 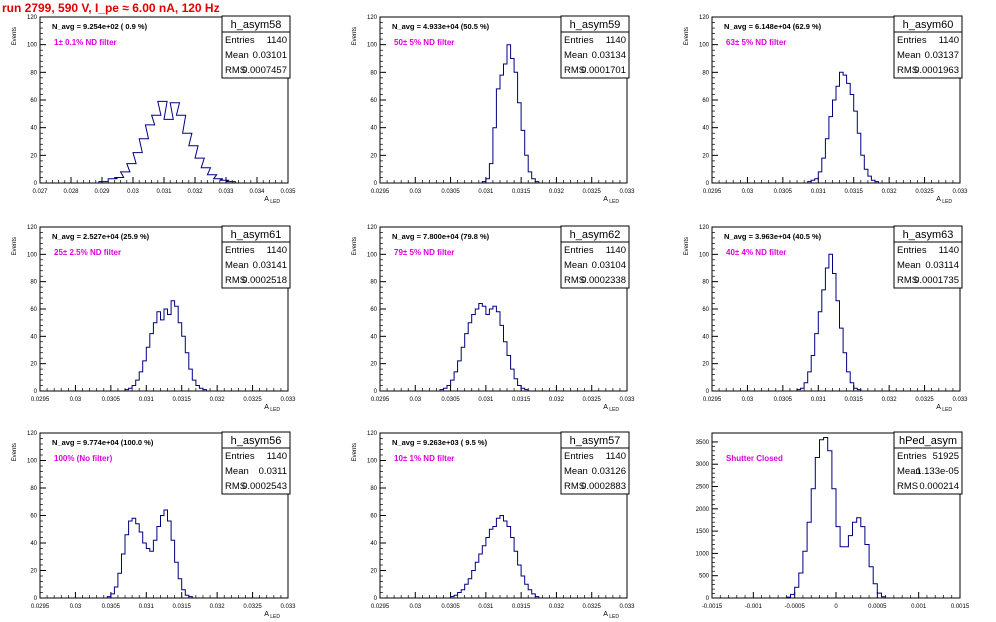 What do you see at coordinates (705, 310) in the screenshot?
I see `y-tick-label: 60` at bounding box center [705, 310].